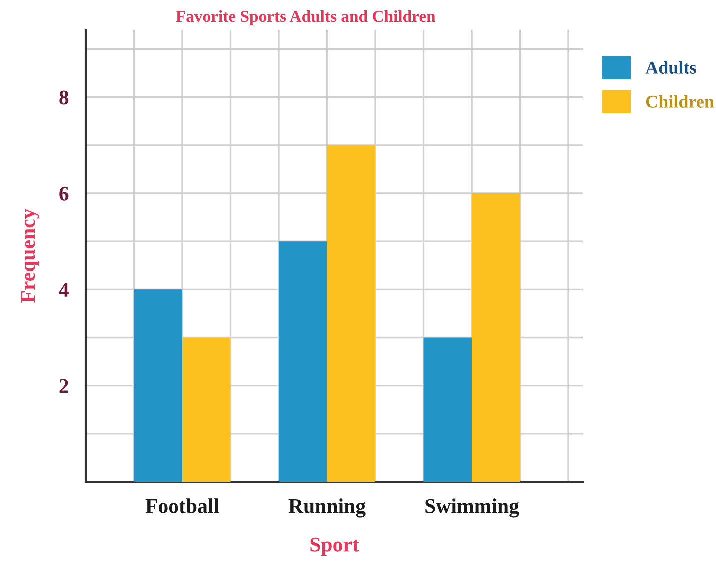 This screenshot has height=565, width=716. Describe the element at coordinates (64, 193) in the screenshot. I see `y-tick-label: 6` at that location.